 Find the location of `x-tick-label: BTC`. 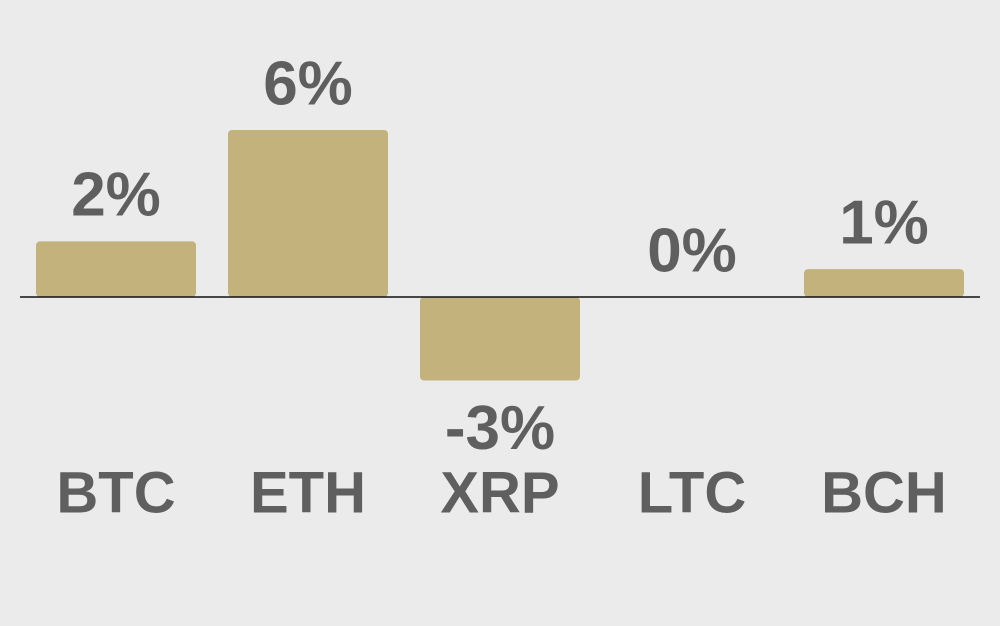

x-tick-label: BTC is located at coordinates (115, 492).